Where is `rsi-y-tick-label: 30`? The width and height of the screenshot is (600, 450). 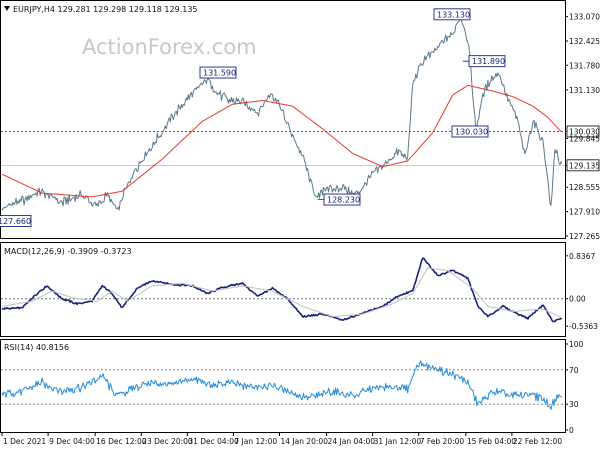
rsi-y-tick-label: 30 is located at coordinates (574, 404).